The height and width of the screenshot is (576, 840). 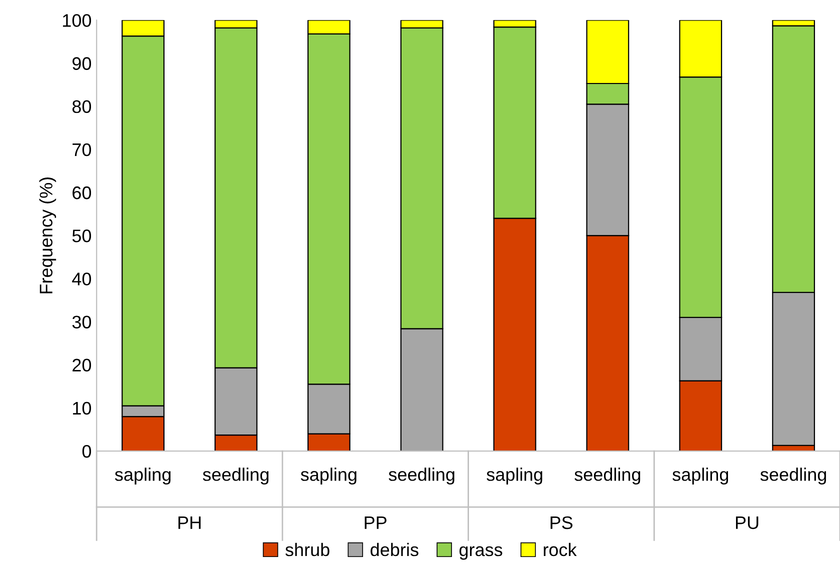 I want to click on text: PU, so click(x=747, y=523).